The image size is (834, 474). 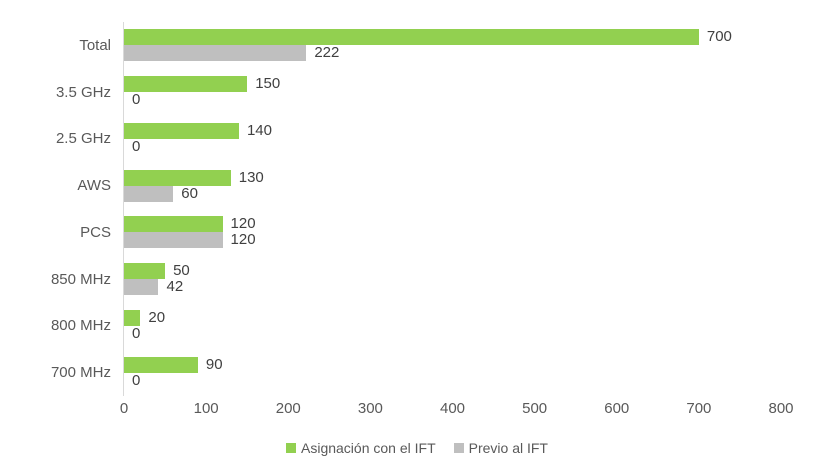 I want to click on chart-row: PCS 120 120, so click(x=417, y=232).